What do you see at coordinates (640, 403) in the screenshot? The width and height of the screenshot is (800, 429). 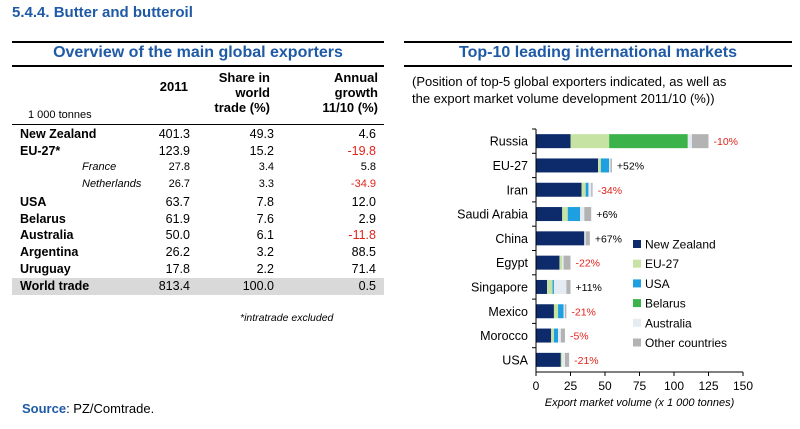 I see `x-axis-title: Export market volume (x 1 000 tonnes)` at bounding box center [640, 403].